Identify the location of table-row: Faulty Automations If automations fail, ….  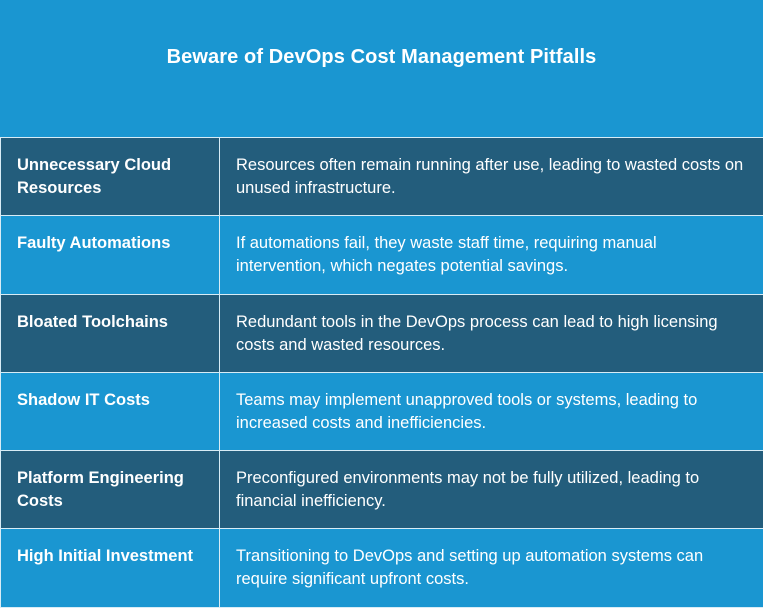
(382, 255).